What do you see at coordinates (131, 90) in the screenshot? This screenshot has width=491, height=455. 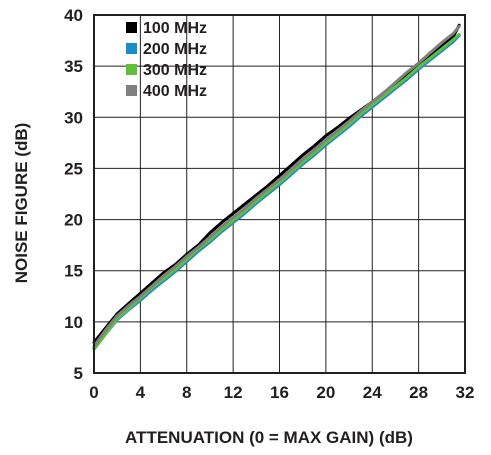 I see `legend-swatch-400-mhz` at bounding box center [131, 90].